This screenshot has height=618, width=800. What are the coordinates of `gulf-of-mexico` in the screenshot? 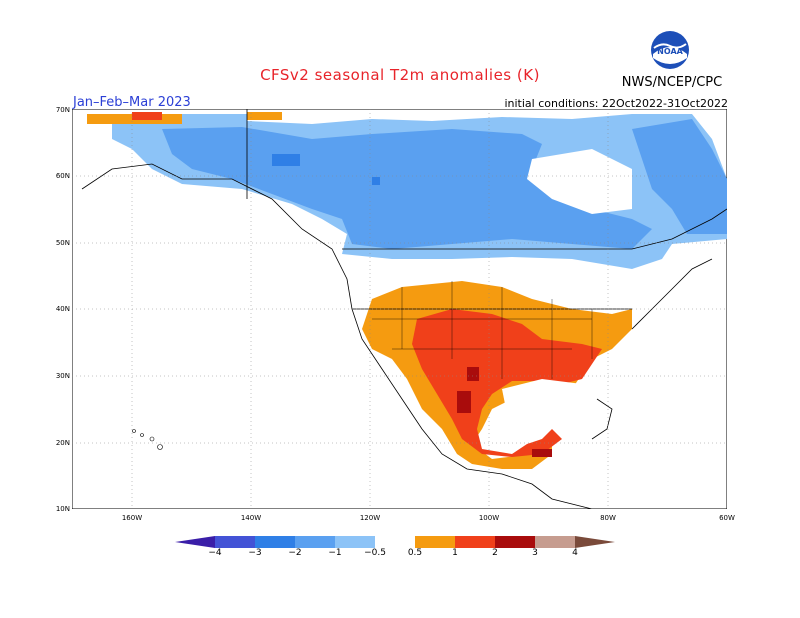 It's located at (549, 404).